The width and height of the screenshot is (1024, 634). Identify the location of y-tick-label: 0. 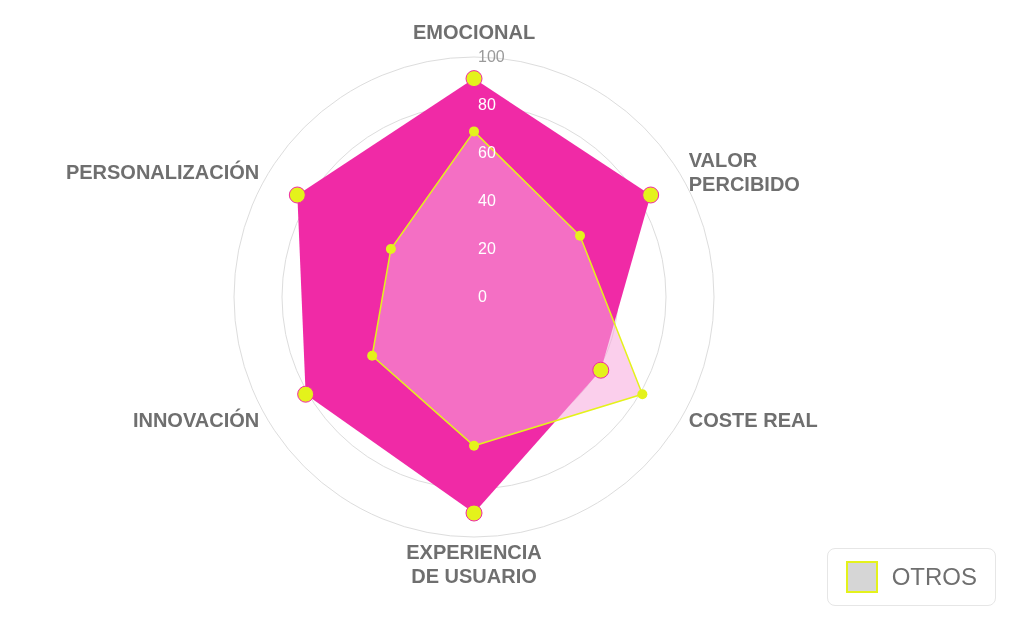
(482, 296).